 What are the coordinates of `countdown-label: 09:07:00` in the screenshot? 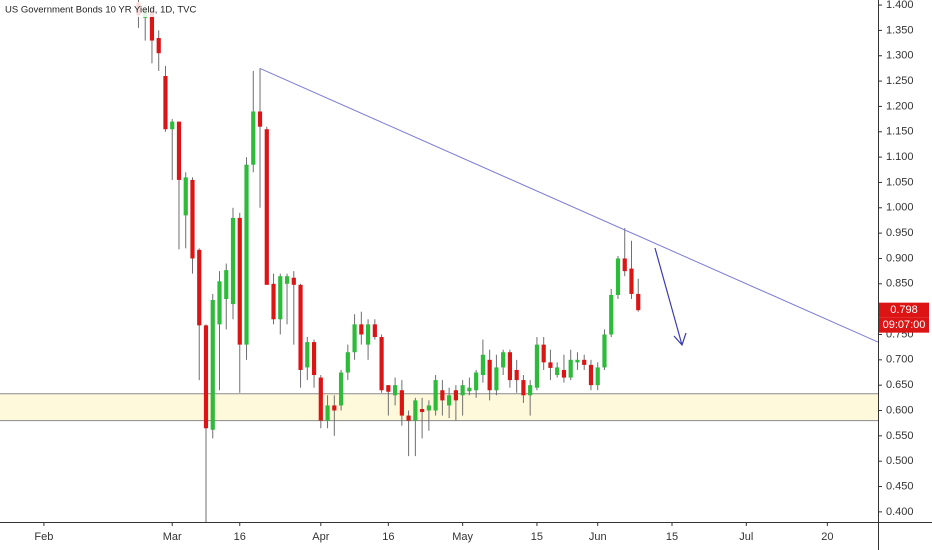 It's located at (904, 325).